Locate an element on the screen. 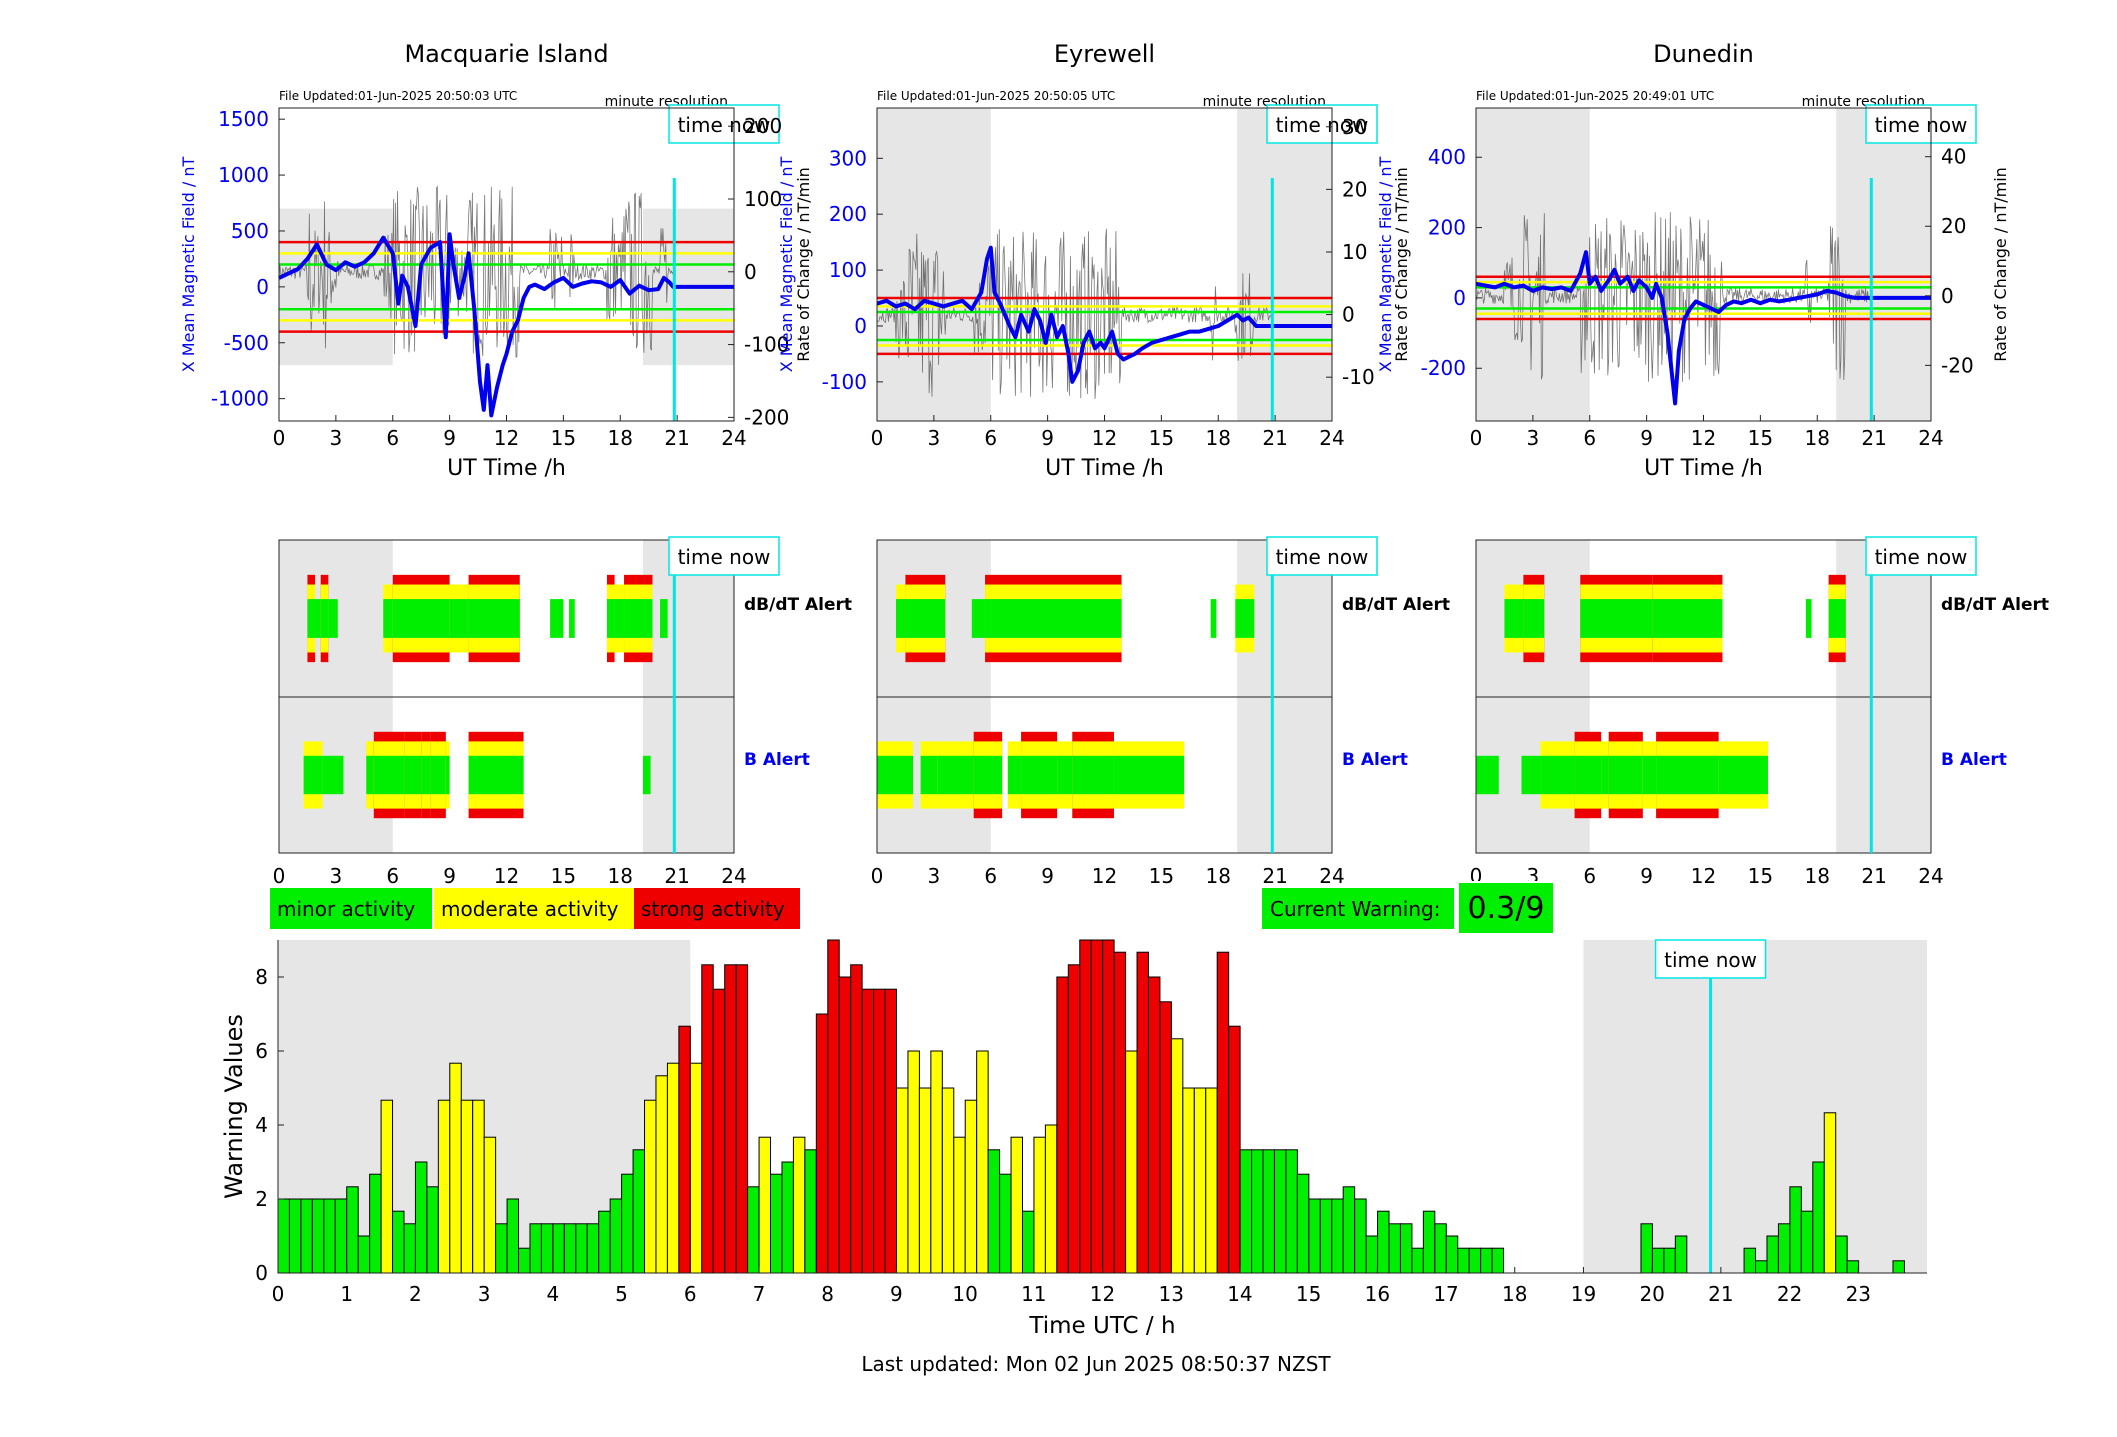  r-tick-label: -20 is located at coordinates (1957, 365).